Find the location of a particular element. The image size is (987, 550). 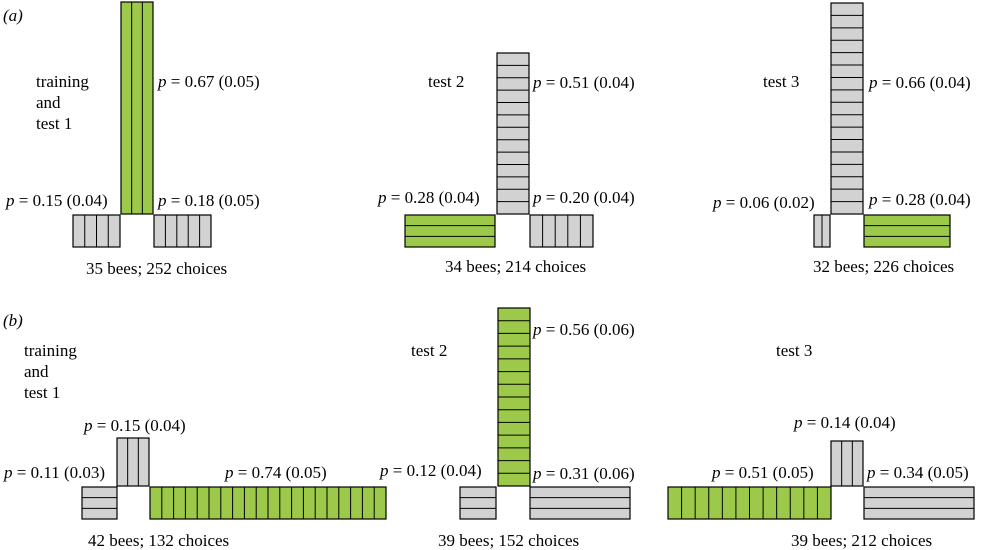

arm-right-probability: p = 0.20 (0.04) is located at coordinates (583, 197).